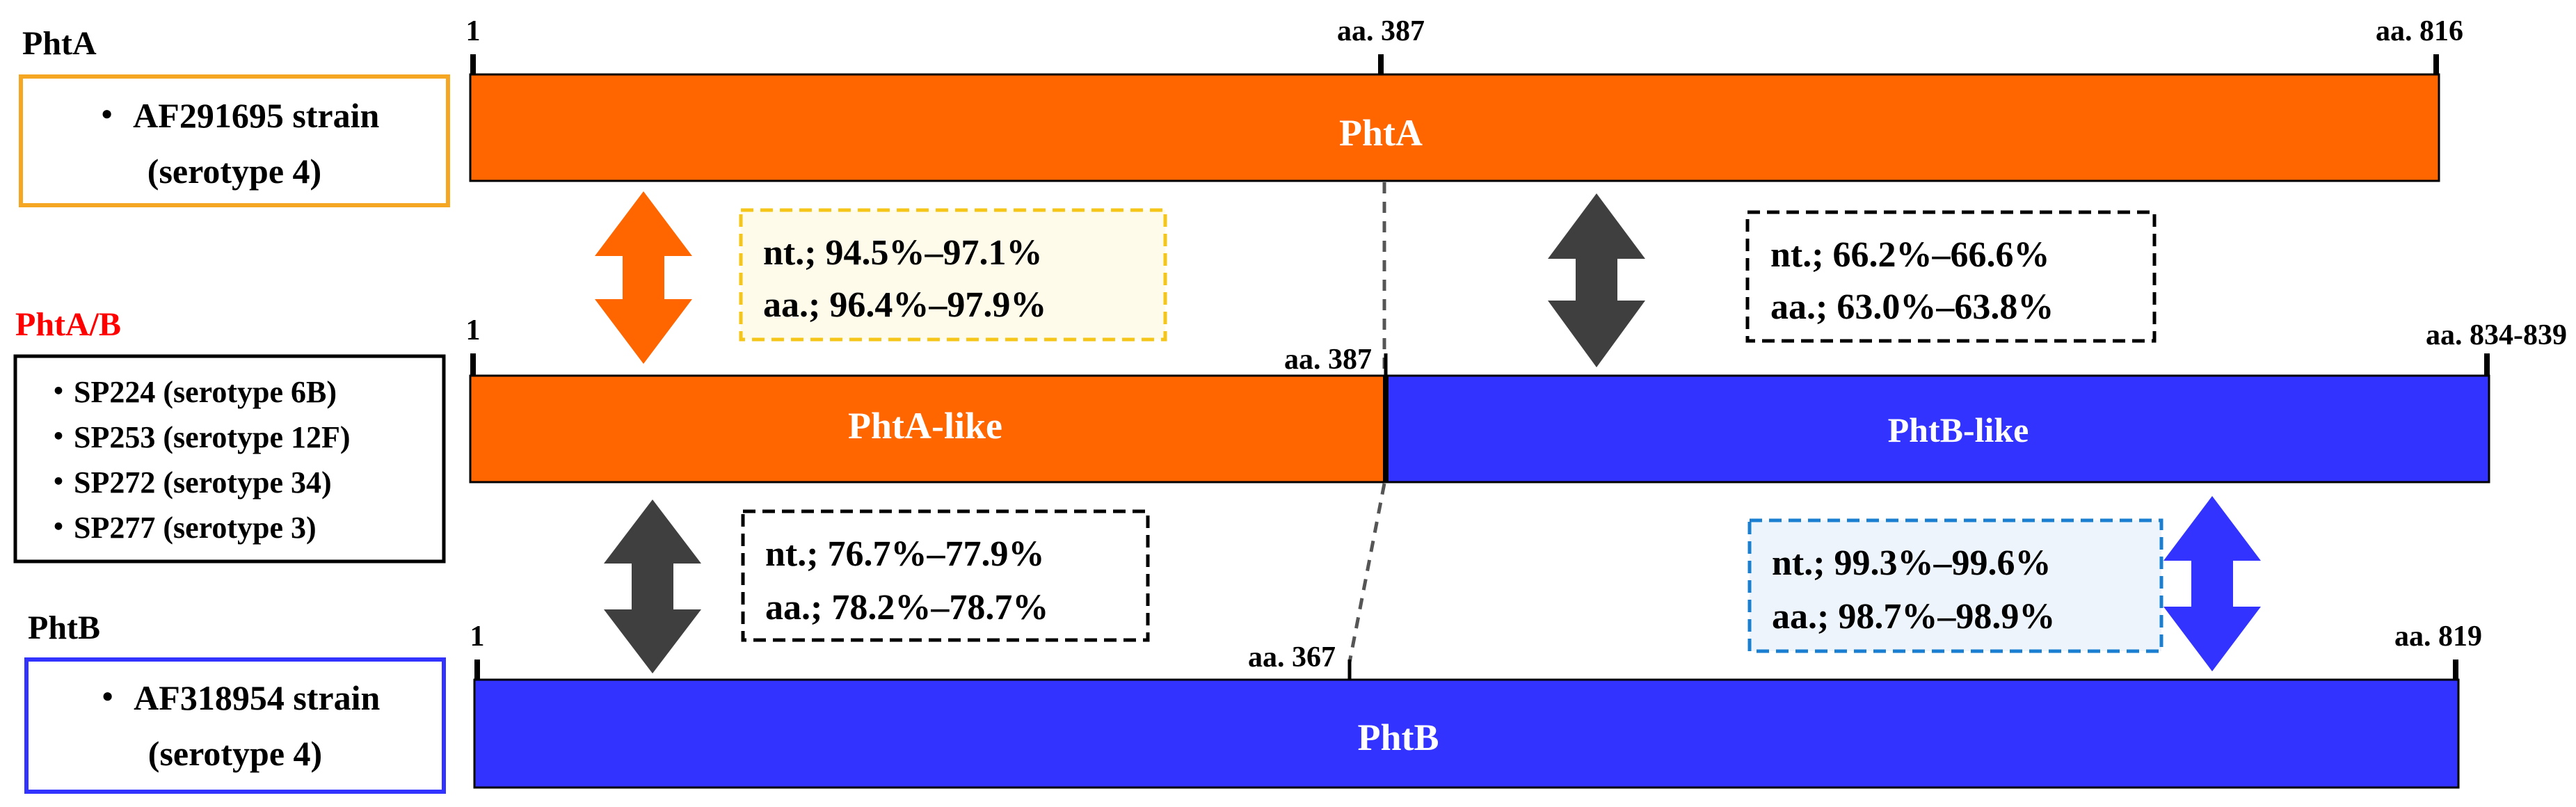 Image resolution: width=2576 pixels, height=807 pixels. Describe the element at coordinates (473, 31) in the screenshot. I see `phtA-start-label: 1` at that location.